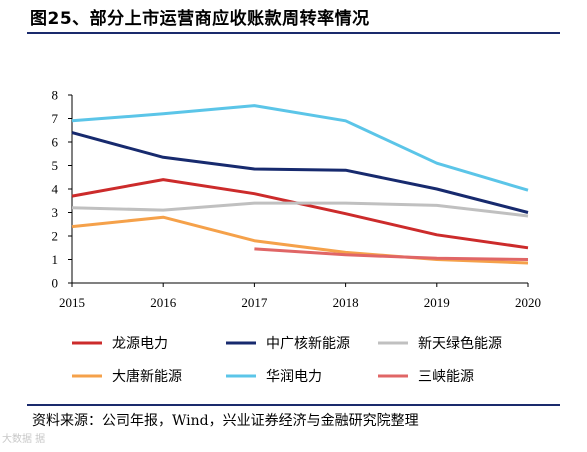 The height and width of the screenshot is (452, 587). What do you see at coordinates (55, 236) in the screenshot?
I see `y-tick-label: 2` at bounding box center [55, 236].